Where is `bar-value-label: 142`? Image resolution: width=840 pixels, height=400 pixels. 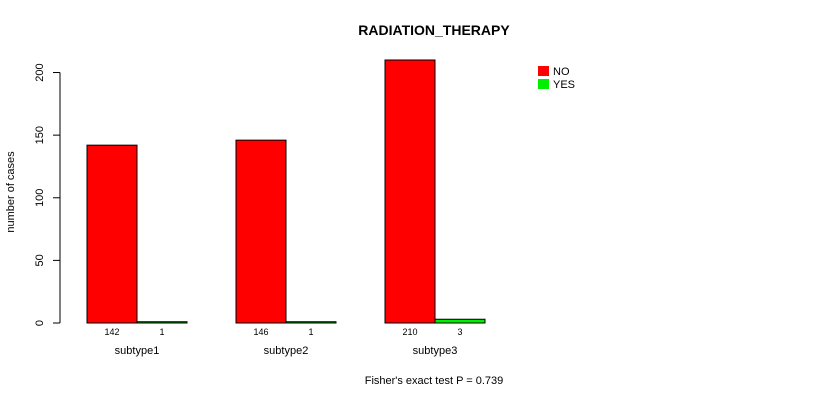
bar-value-label: 142 is located at coordinates (111, 332).